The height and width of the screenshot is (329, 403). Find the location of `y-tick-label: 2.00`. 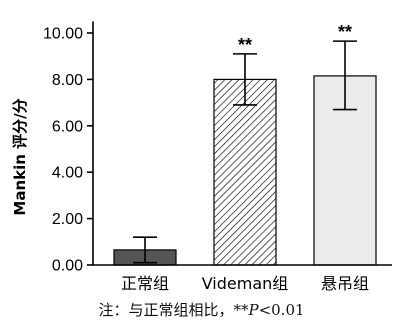

y-tick-label: 2.00 is located at coordinates (67, 219).